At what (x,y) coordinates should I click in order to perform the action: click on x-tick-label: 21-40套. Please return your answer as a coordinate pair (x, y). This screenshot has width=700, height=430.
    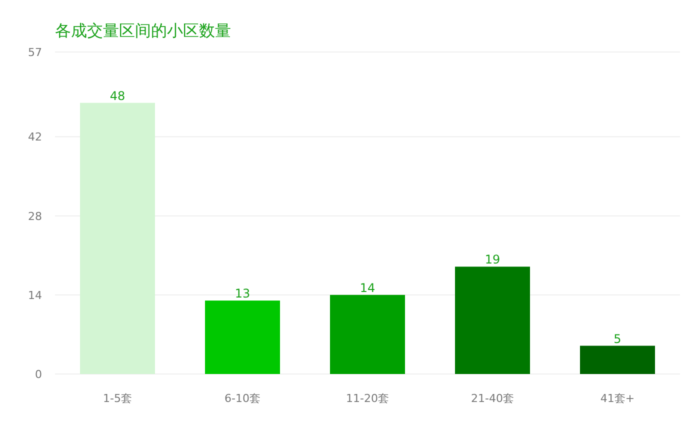
    Looking at the image, I should click on (492, 398).